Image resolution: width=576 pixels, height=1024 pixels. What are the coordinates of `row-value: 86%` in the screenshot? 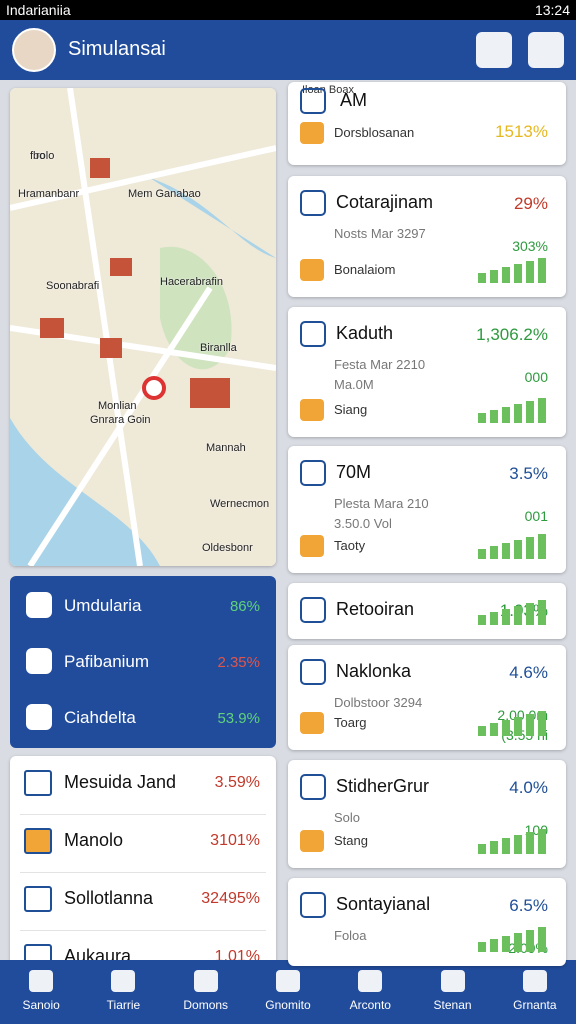 It's located at (244, 606).